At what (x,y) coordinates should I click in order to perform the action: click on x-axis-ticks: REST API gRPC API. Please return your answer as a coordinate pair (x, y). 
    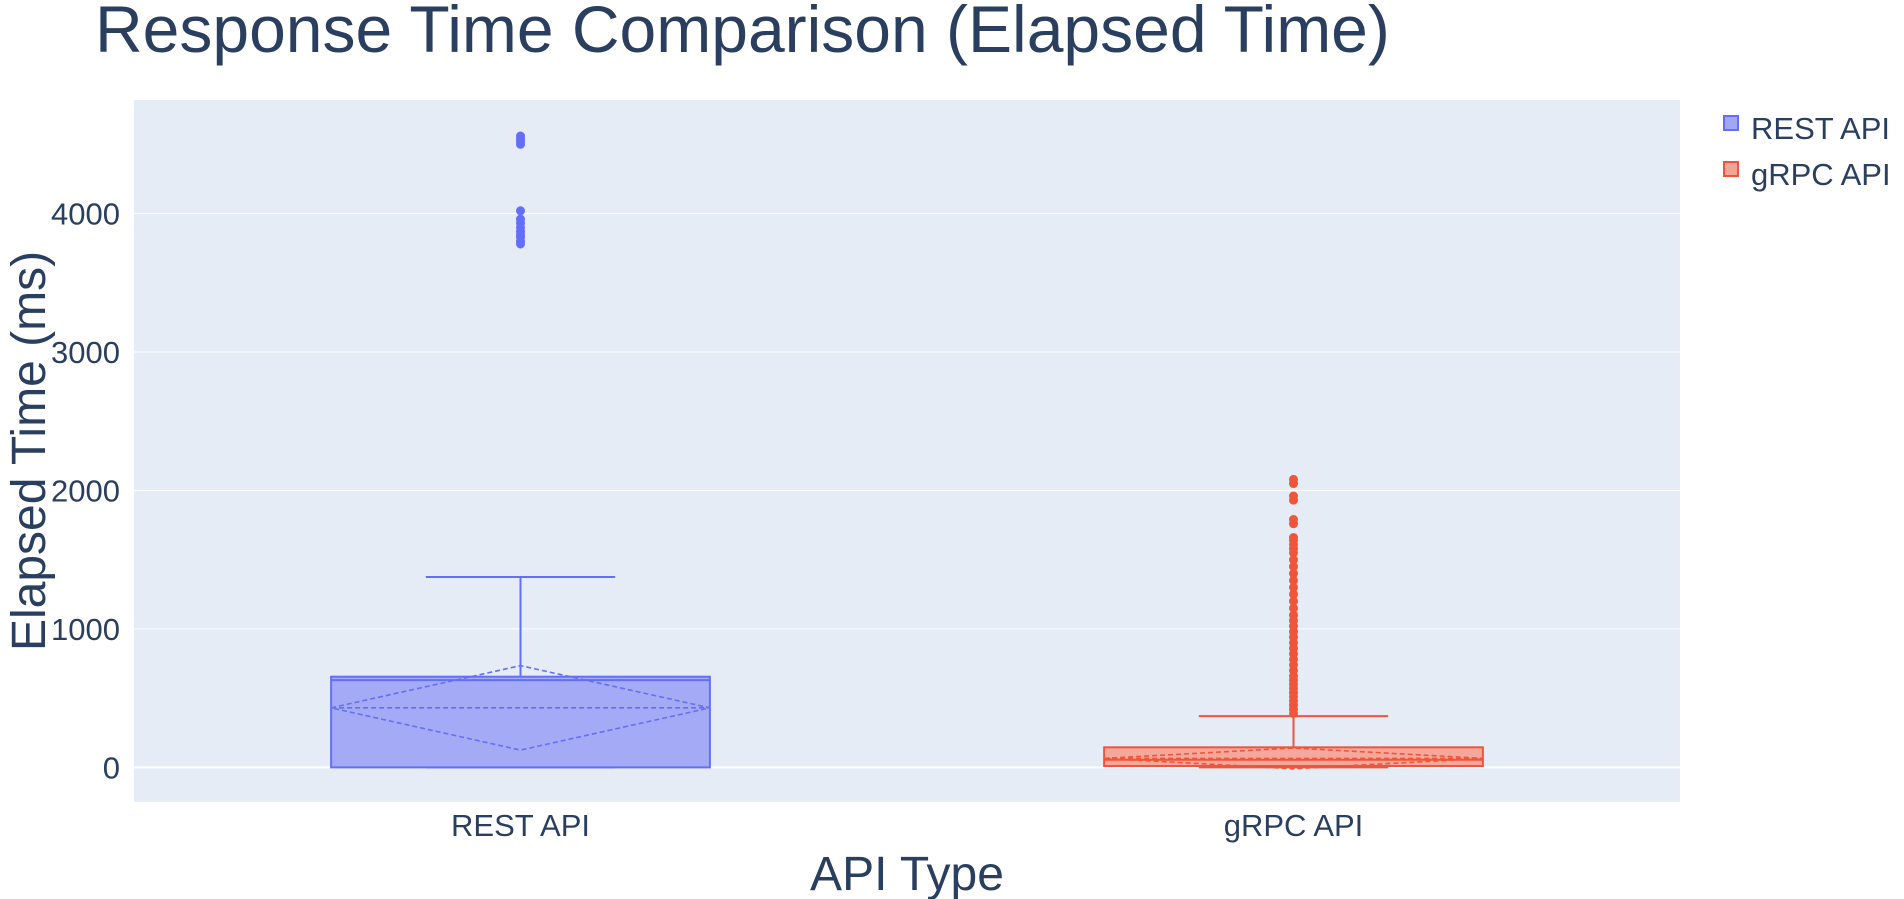
    Looking at the image, I should click on (907, 825).